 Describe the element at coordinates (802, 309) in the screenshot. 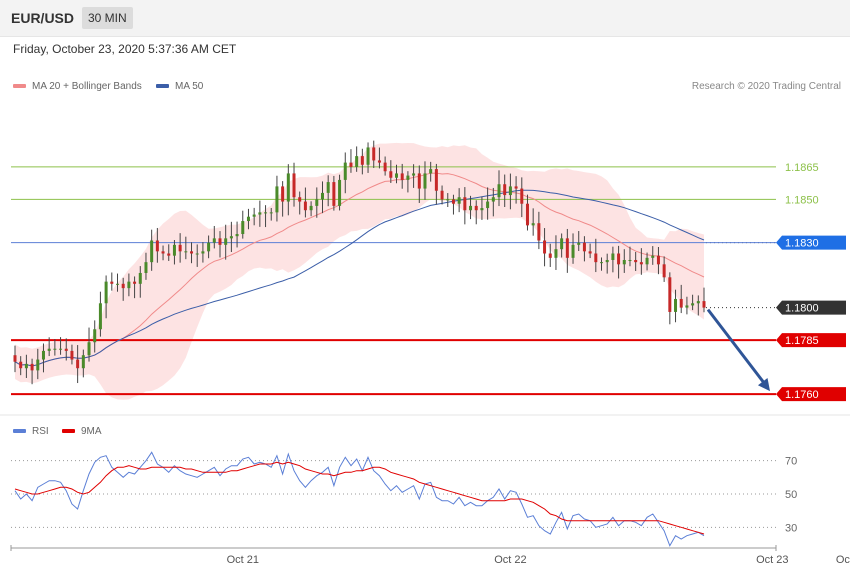

I see `level-value: 1.1800` at that location.